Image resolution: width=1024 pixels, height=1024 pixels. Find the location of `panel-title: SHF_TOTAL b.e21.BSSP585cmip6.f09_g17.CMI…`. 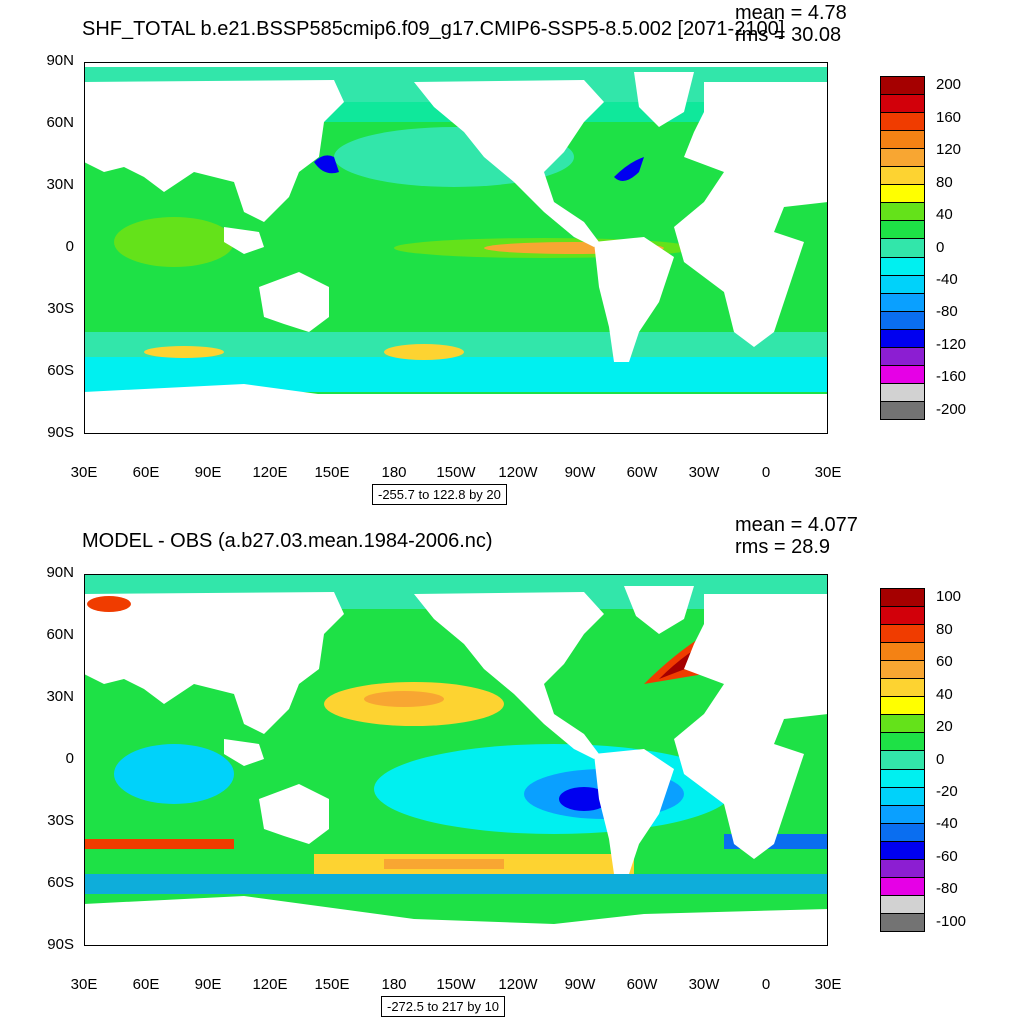

panel-title: SHF_TOTAL b.e21.BSSP585cmip6.f09_g17.CMI… is located at coordinates (433, 29).